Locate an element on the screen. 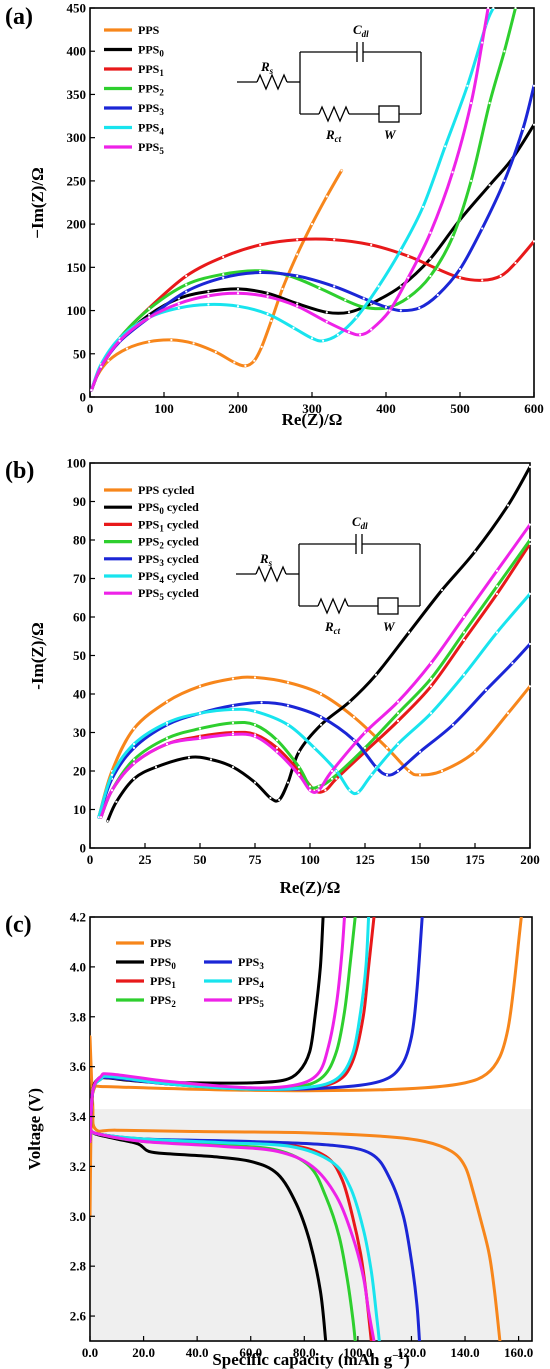 The image size is (550, 1369). x-axis-label: Re(Z)/Ω is located at coordinates (310, 887).